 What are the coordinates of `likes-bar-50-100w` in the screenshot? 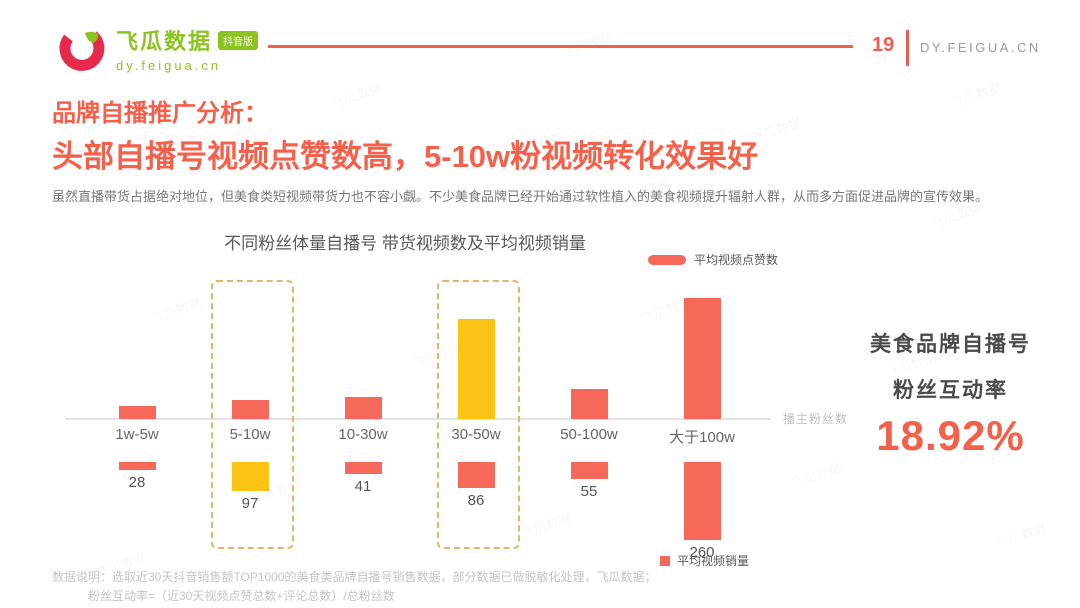 It's located at (589, 404).